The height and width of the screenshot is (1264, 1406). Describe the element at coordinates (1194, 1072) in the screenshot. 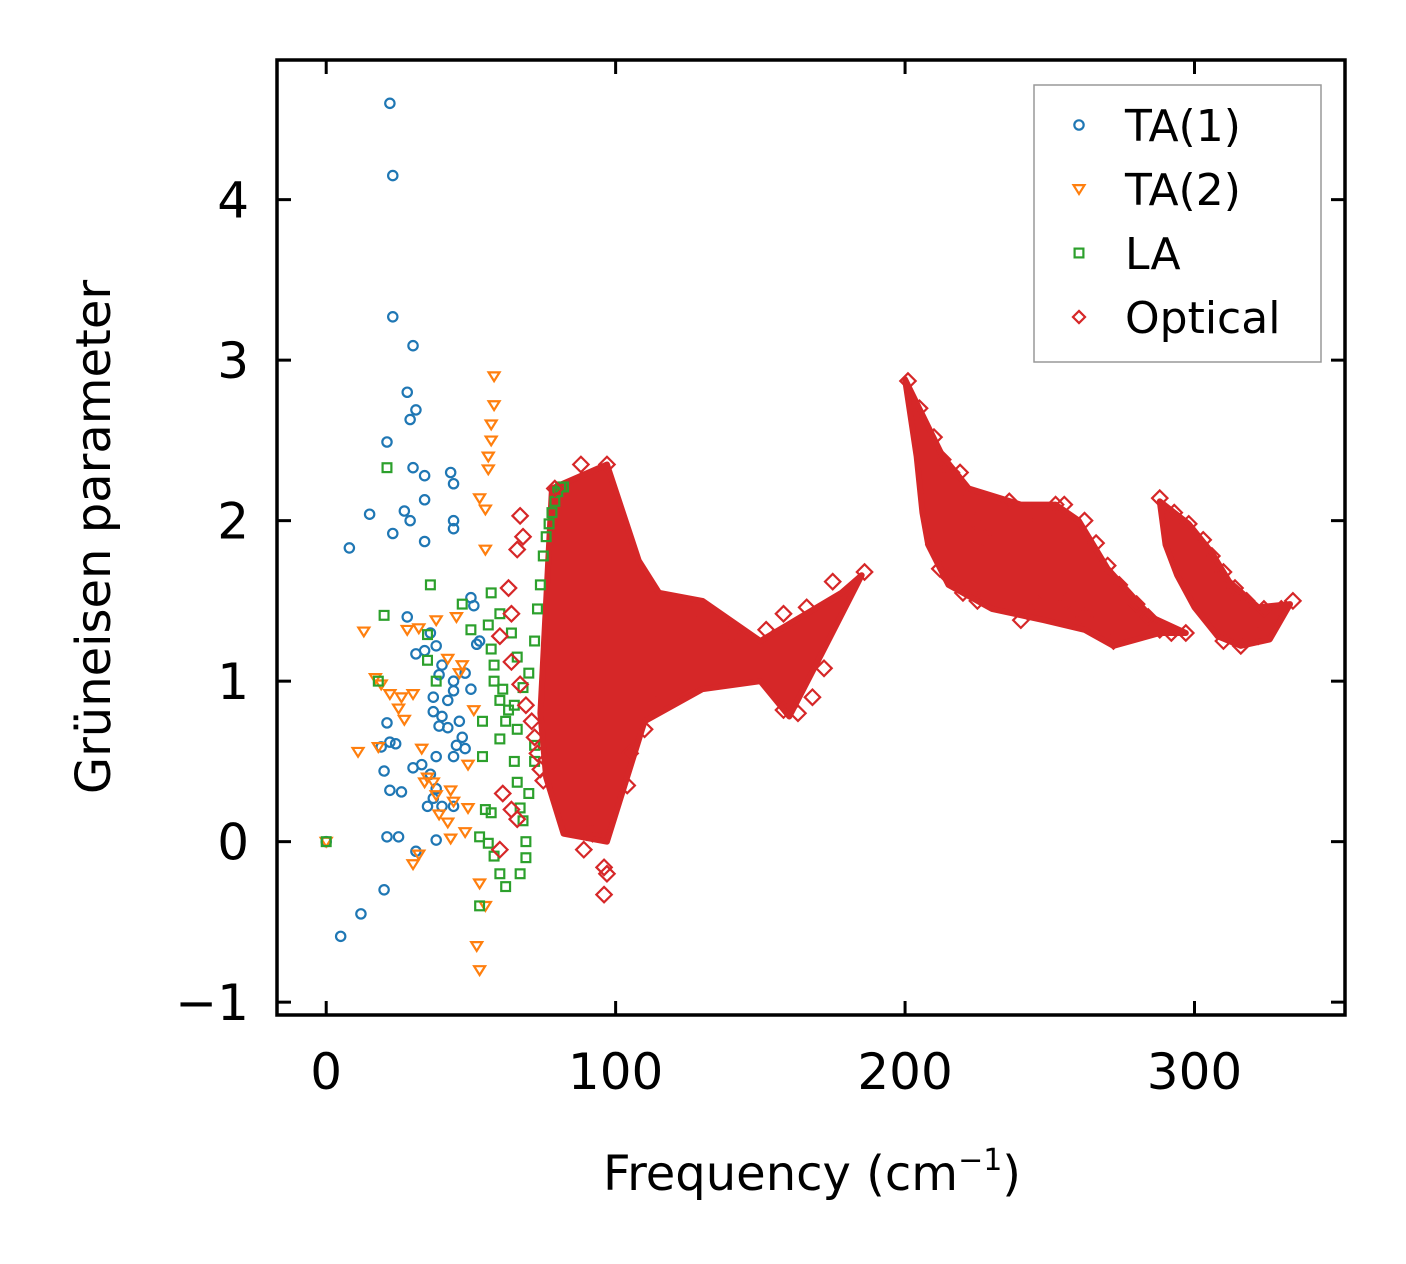

I see `x-tick-label-300: 300` at that location.